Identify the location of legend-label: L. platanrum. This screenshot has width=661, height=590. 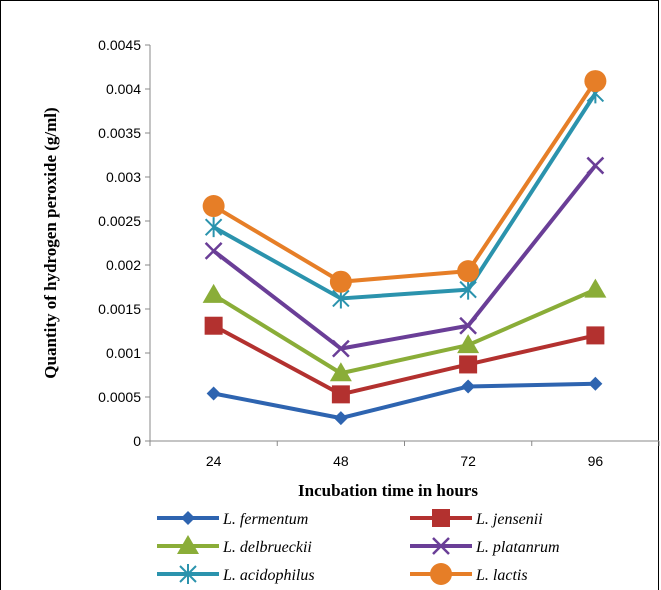
(517, 547).